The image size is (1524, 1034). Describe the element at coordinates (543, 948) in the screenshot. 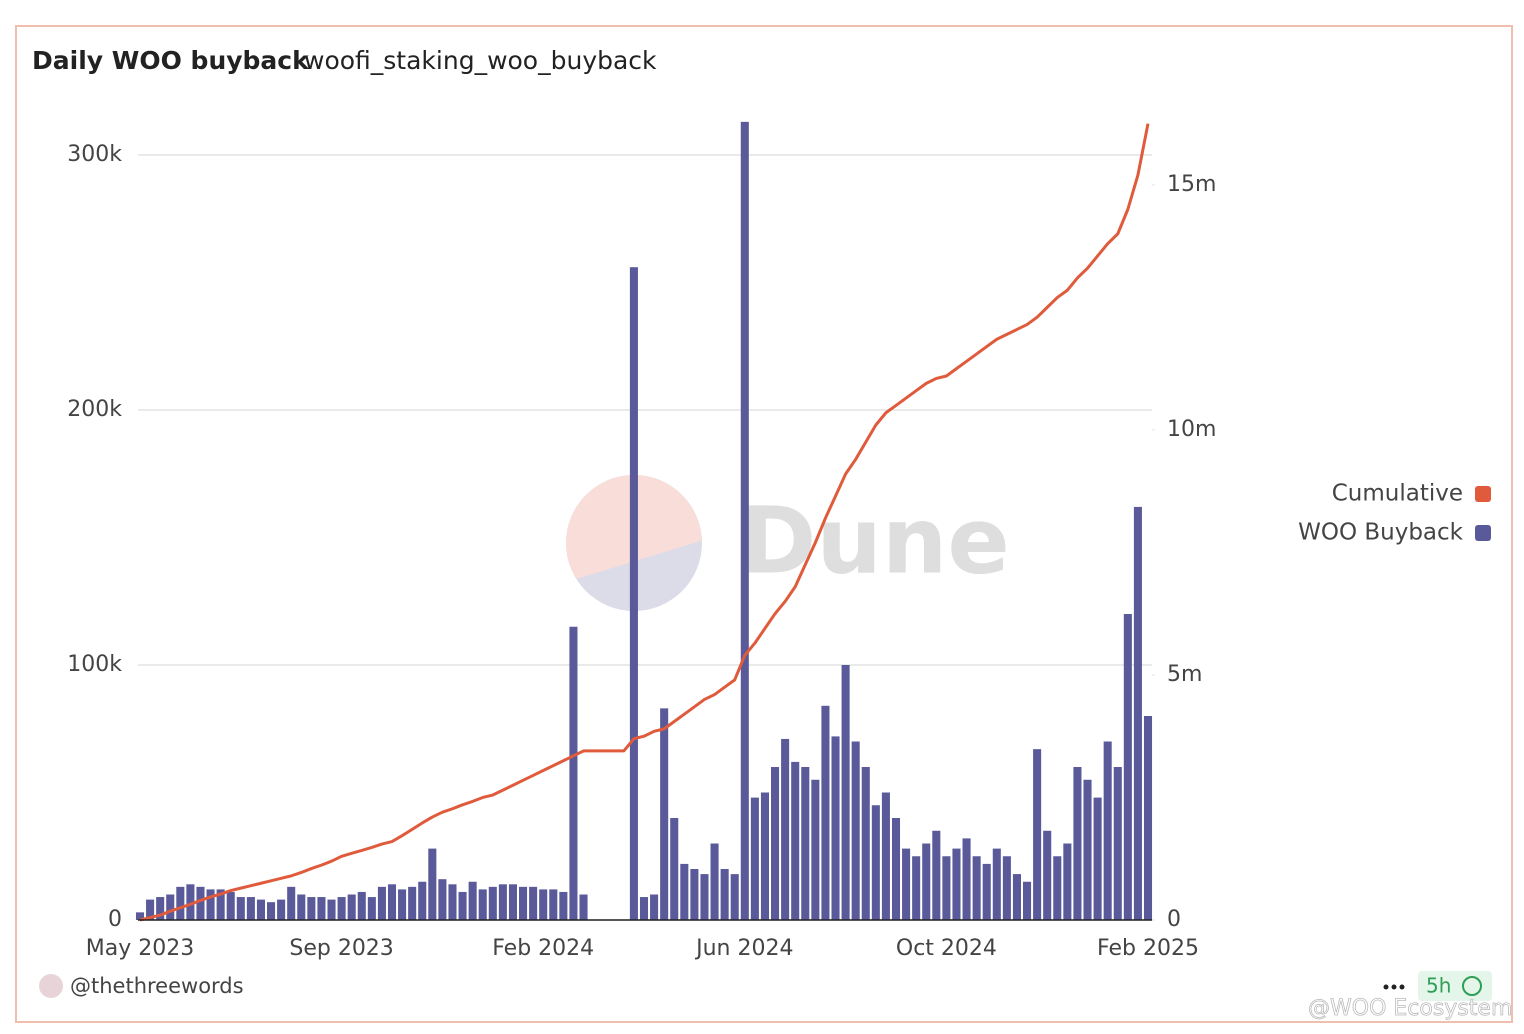

I see `x-tick-label: Feb 2024` at that location.